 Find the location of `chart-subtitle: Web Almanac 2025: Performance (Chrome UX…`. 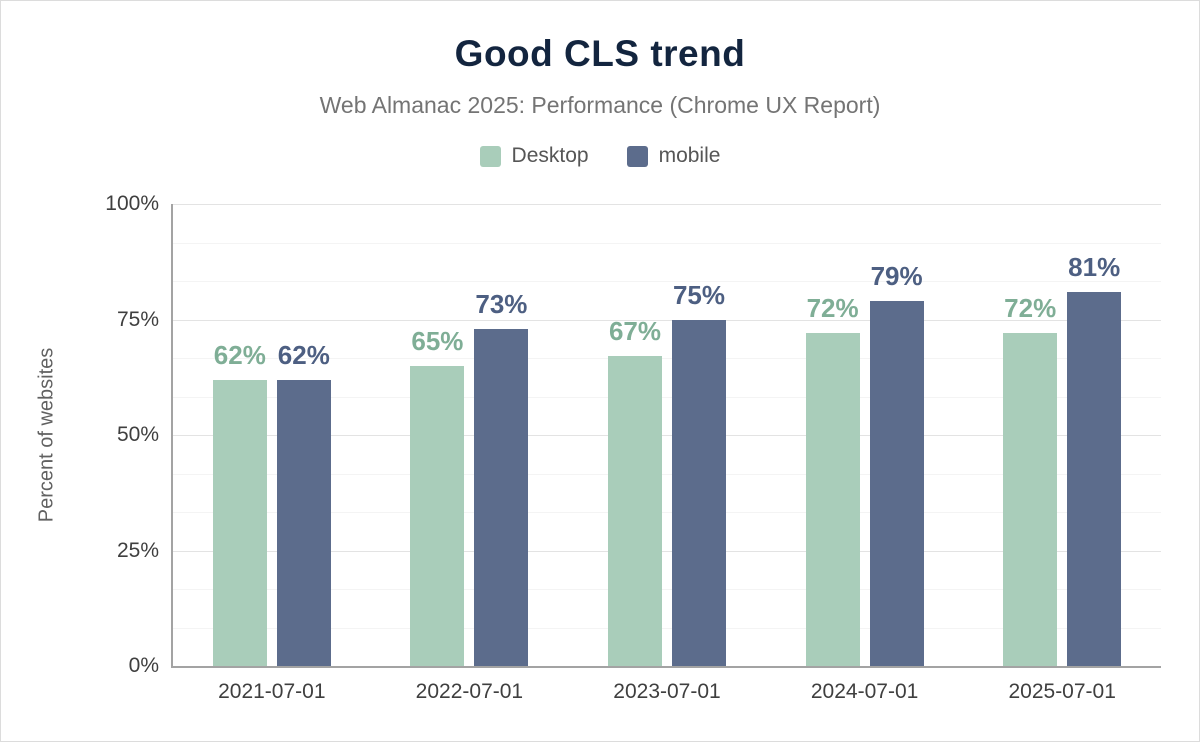

chart-subtitle: Web Almanac 2025: Performance (Chrome UX… is located at coordinates (600, 105).